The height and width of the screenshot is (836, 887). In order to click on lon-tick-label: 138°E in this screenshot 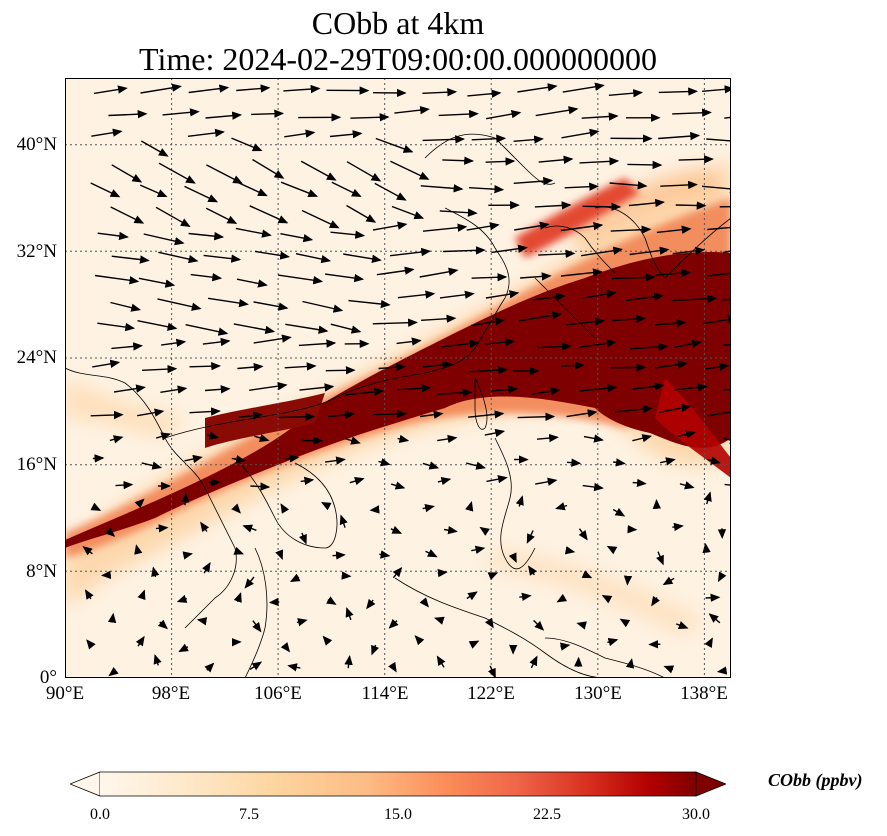, I will do `click(704, 693)`.